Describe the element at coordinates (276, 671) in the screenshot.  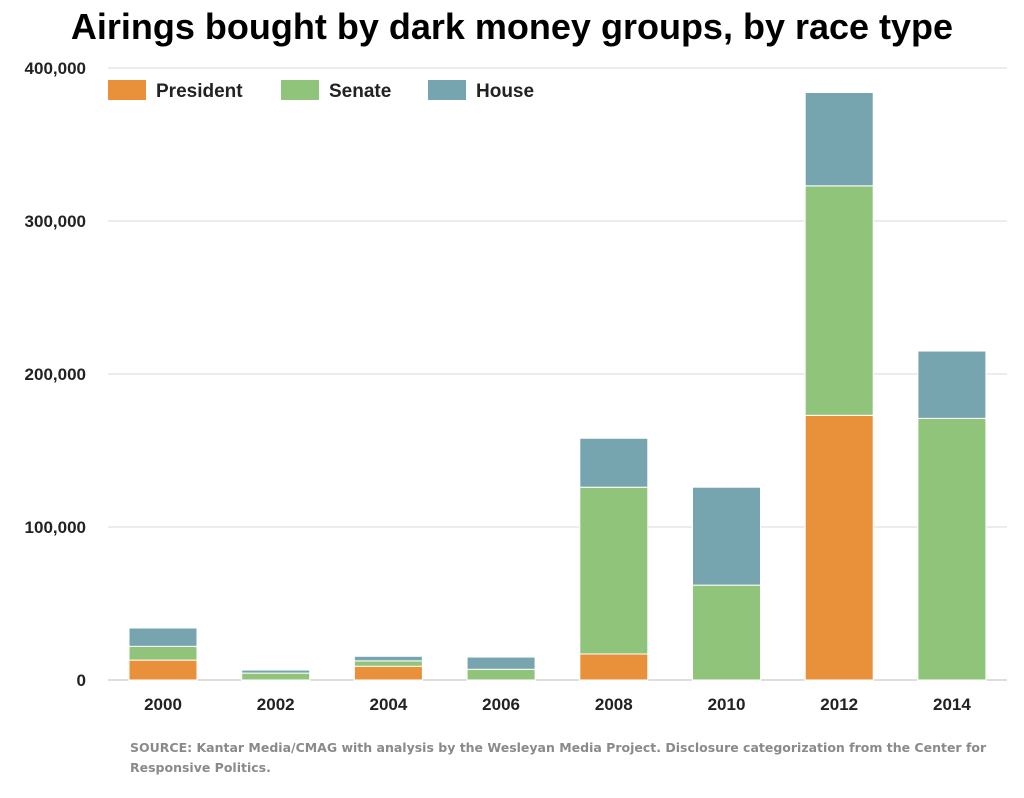
I see `bar-house-2002` at that location.